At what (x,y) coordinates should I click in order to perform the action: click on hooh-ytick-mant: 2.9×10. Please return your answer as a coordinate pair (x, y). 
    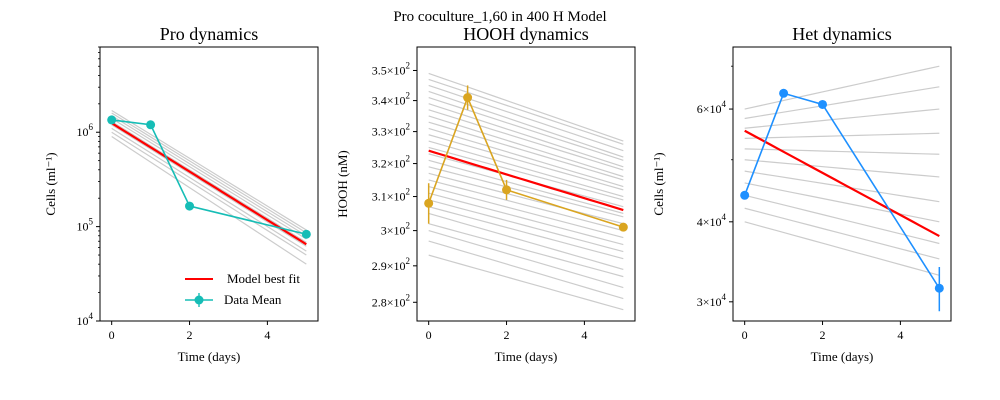
    Looking at the image, I should click on (389, 266).